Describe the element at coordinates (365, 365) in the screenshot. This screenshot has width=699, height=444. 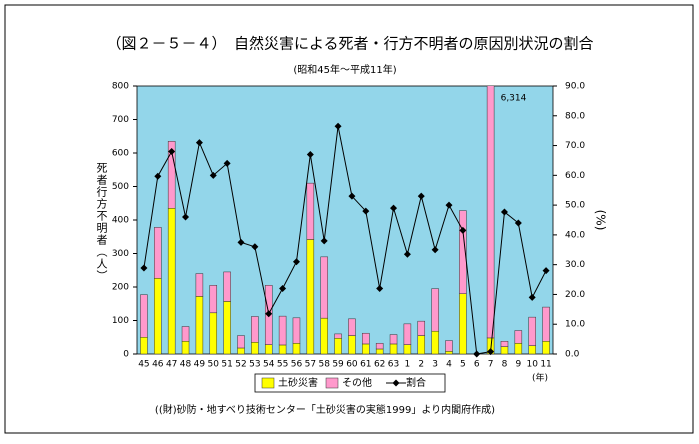
I see `x-tick-label: 61` at that location.